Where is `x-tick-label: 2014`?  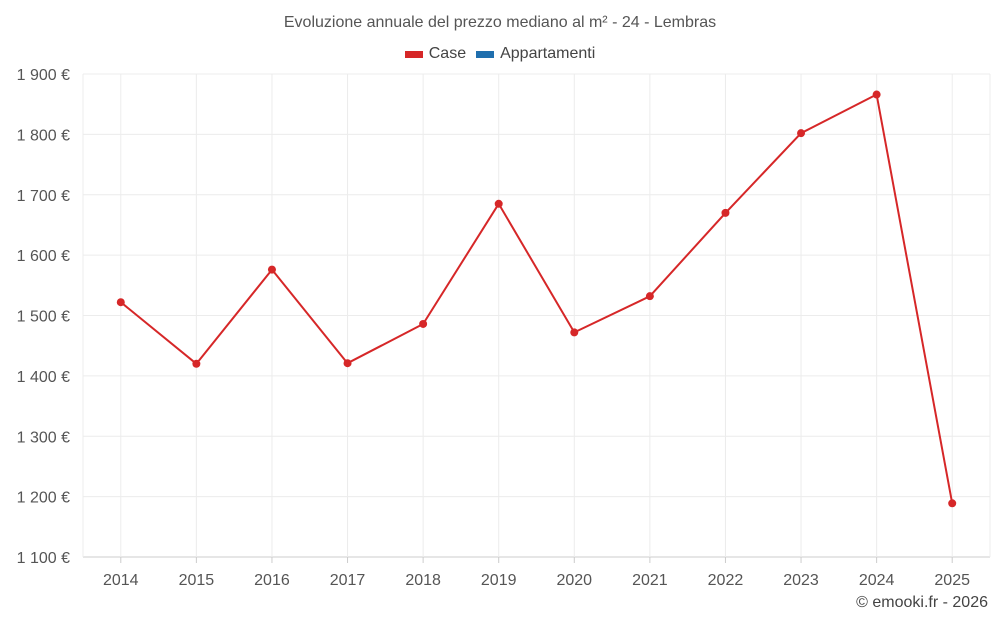 x-tick-label: 2014 is located at coordinates (121, 580).